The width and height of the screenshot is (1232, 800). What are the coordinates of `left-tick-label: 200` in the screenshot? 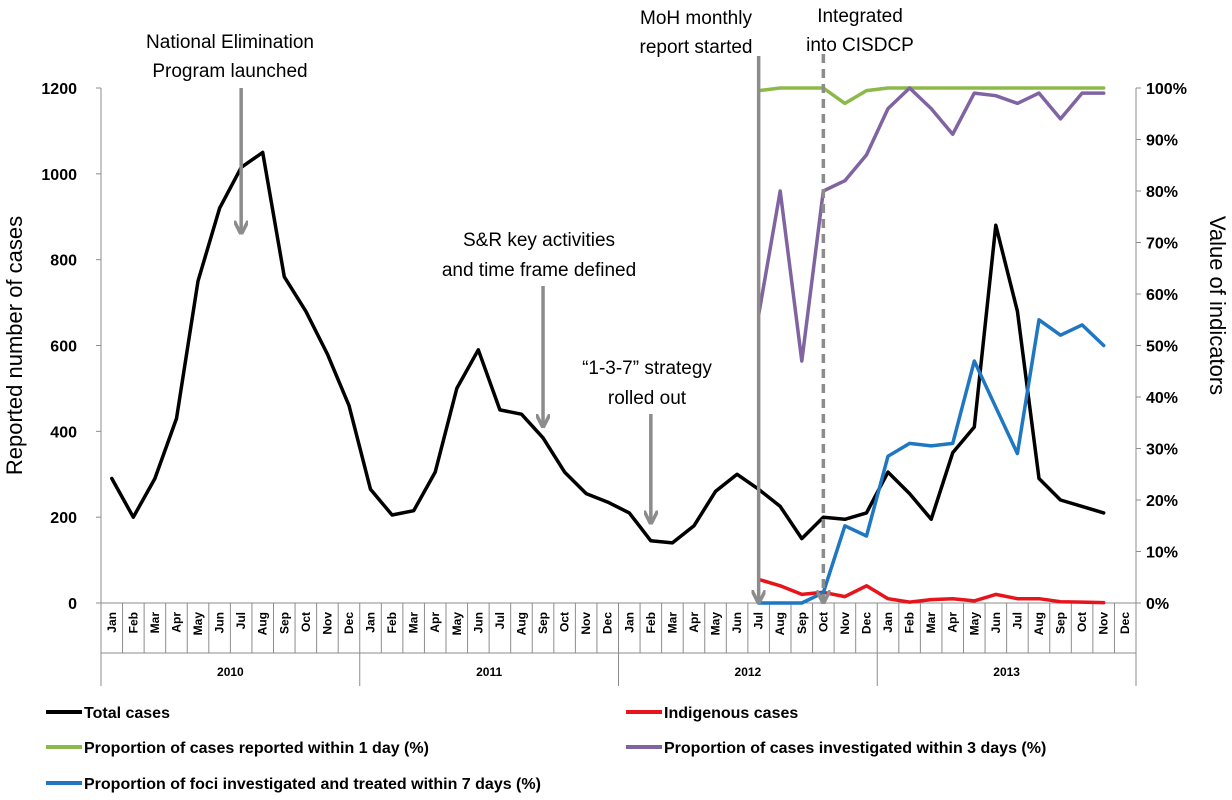 It's located at (63, 518).